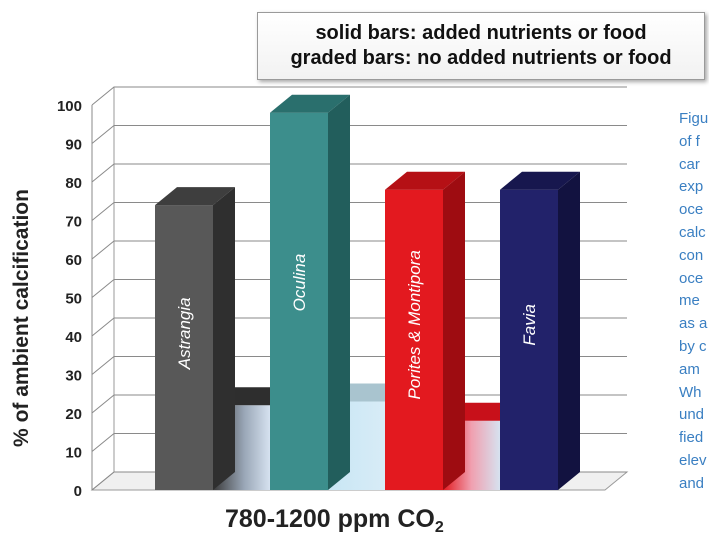 The height and width of the screenshot is (559, 709). Describe the element at coordinates (73, 260) in the screenshot. I see `y-tick-label: 60` at that location.